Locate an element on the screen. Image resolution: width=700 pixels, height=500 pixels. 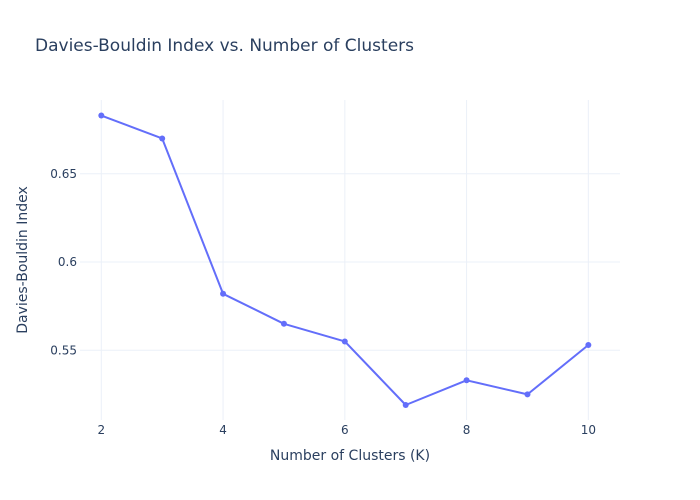
x-tick-labels: 2 4 6 8 10 is located at coordinates (346, 430).